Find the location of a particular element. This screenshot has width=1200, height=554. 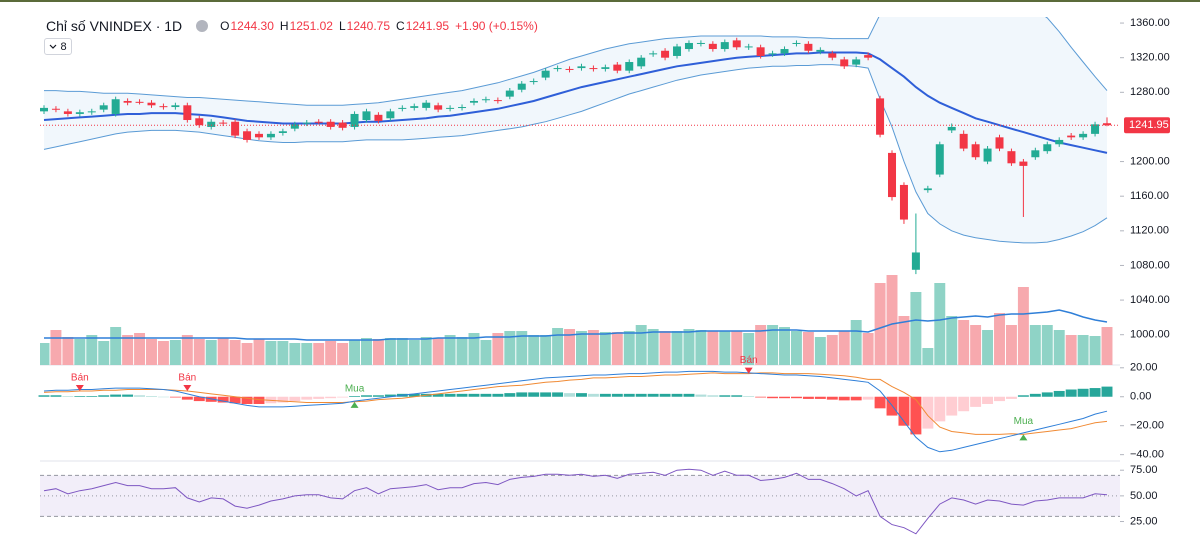

y-tick-label: 1360.00 is located at coordinates (1150, 23).